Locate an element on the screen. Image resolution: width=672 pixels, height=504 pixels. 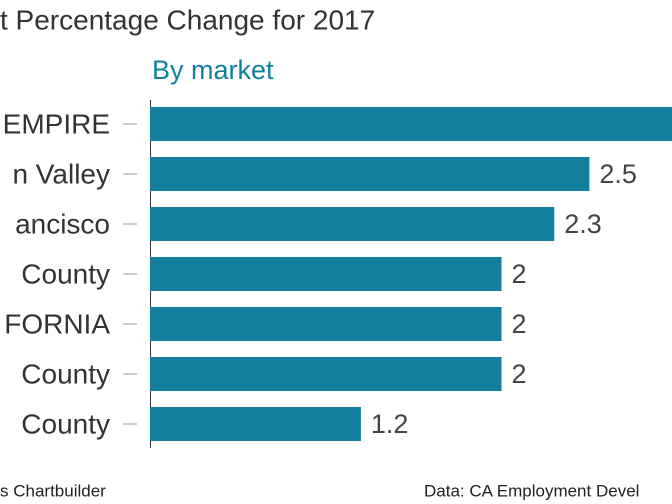
y-tick-label: FORNIA is located at coordinates (57, 323).